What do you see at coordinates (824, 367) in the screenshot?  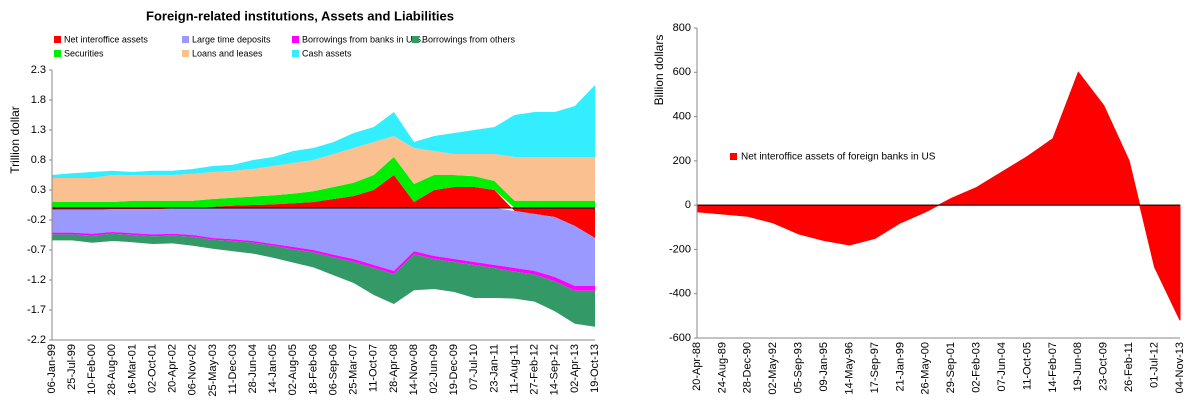 I see `x-tick-label: 09-Jan-95` at bounding box center [824, 367].